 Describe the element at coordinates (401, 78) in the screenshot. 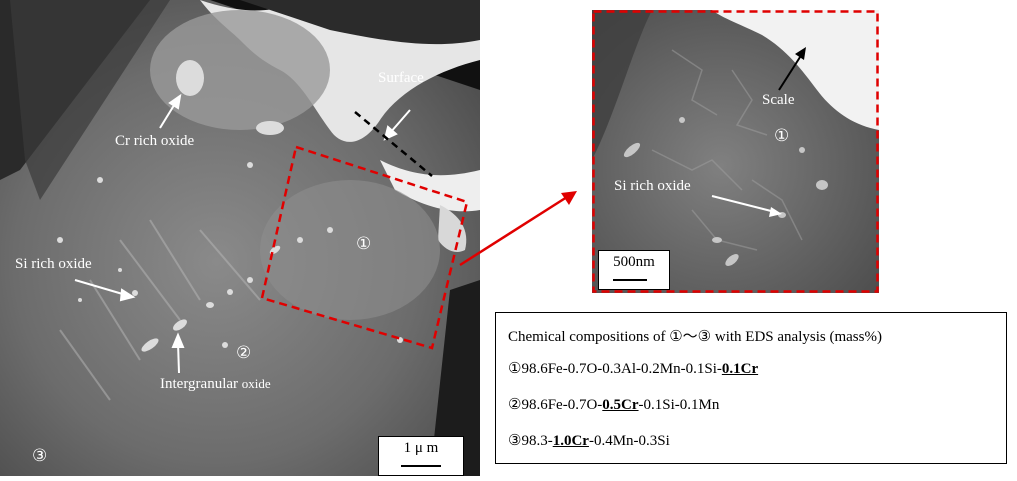

I see `surface-label: Surface` at that location.